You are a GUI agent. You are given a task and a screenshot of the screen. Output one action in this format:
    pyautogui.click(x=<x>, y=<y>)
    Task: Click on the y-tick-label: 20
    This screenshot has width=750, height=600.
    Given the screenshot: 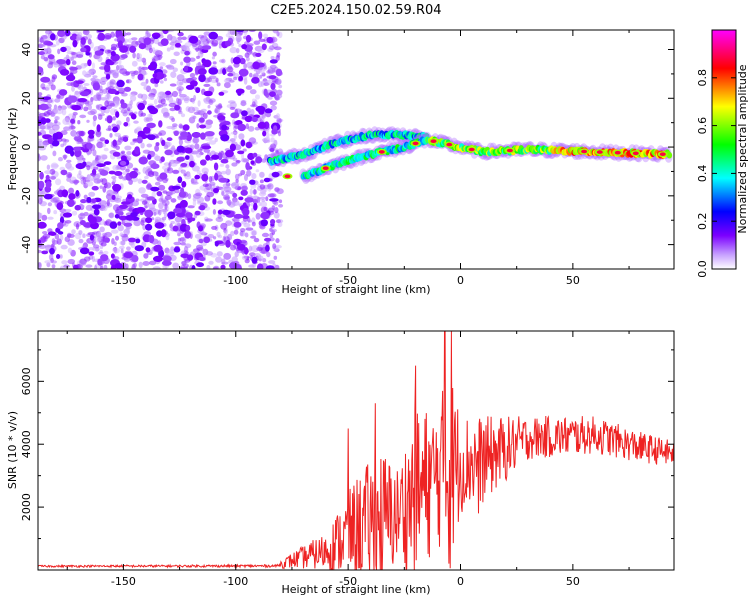 What is the action you would take?
    pyautogui.click(x=26, y=98)
    